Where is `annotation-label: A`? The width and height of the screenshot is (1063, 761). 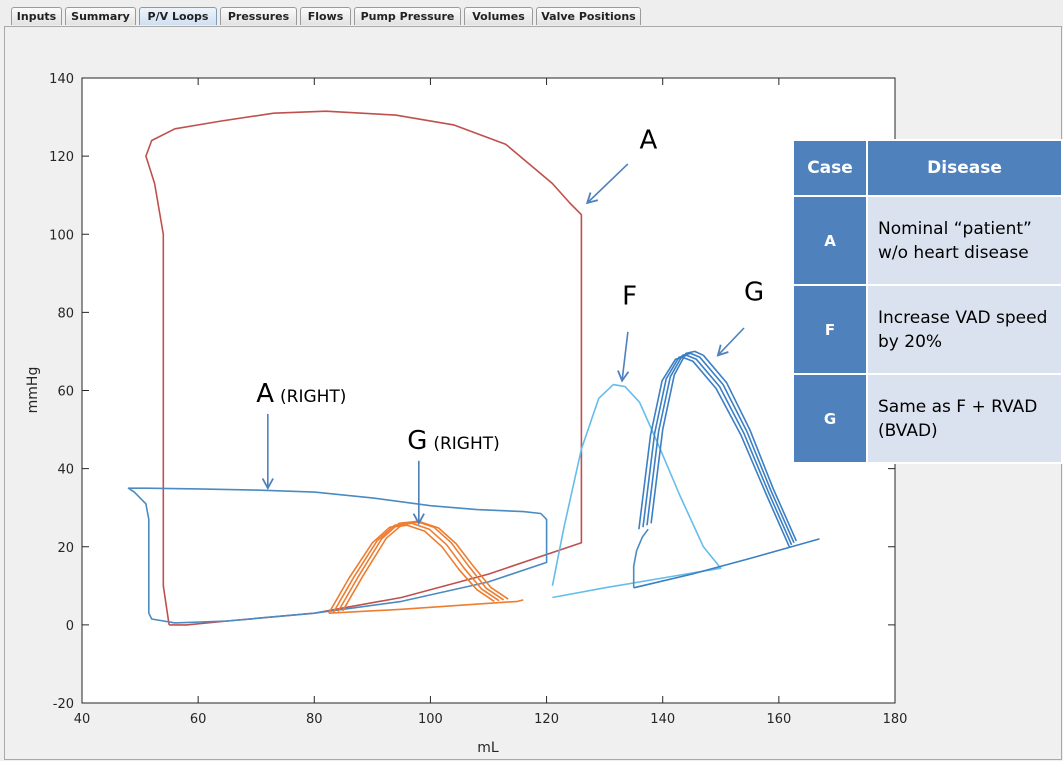 annotation-label: A is located at coordinates (648, 140).